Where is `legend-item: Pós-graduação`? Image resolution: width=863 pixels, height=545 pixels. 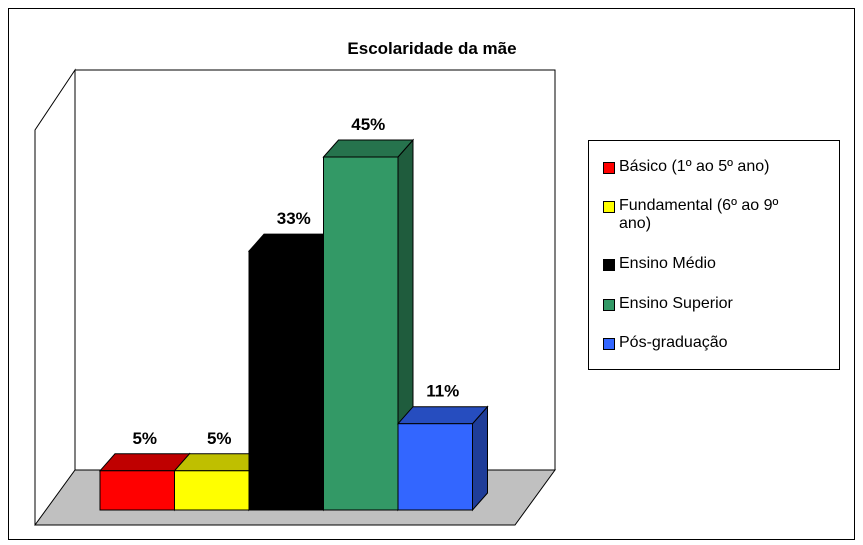
legend-item: Pós-graduação is located at coordinates (721, 343).